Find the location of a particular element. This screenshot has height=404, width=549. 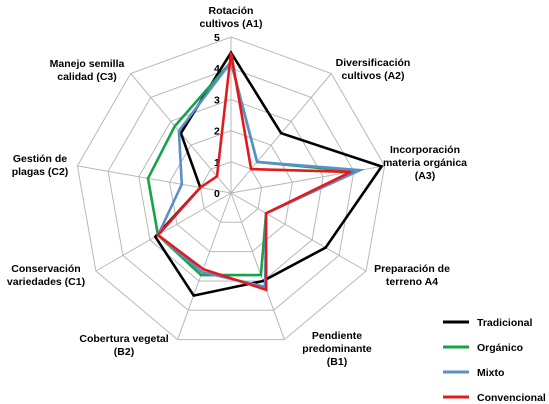

axis-label-A4: Preparación de terreno A4 is located at coordinates (412, 275).